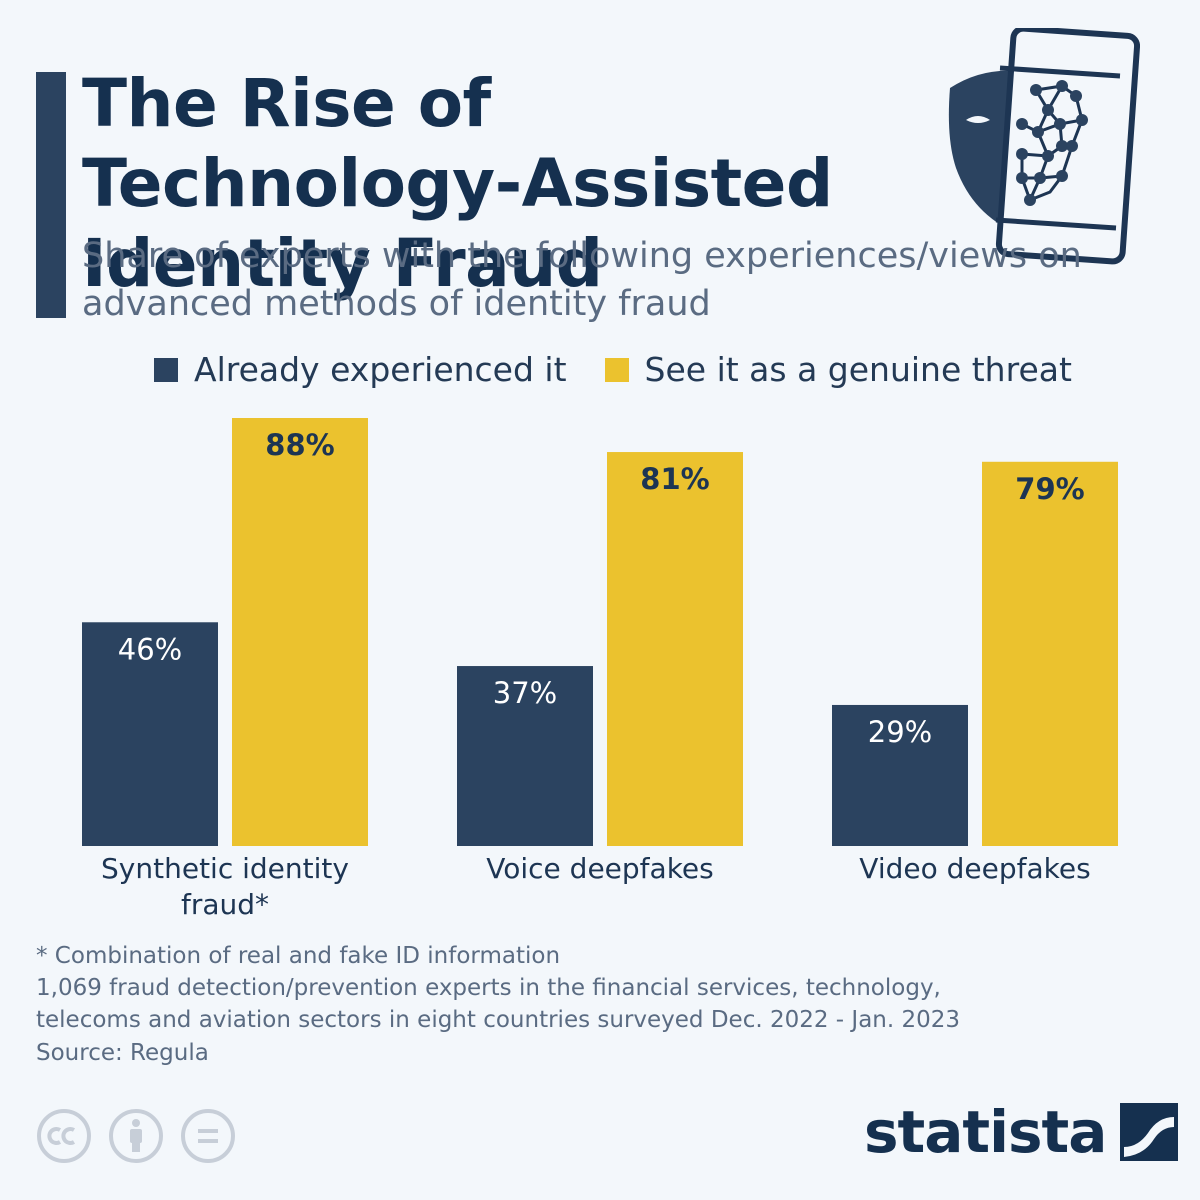  Describe the element at coordinates (616, 369) in the screenshot. I see `legend-swatch-threat` at that location.